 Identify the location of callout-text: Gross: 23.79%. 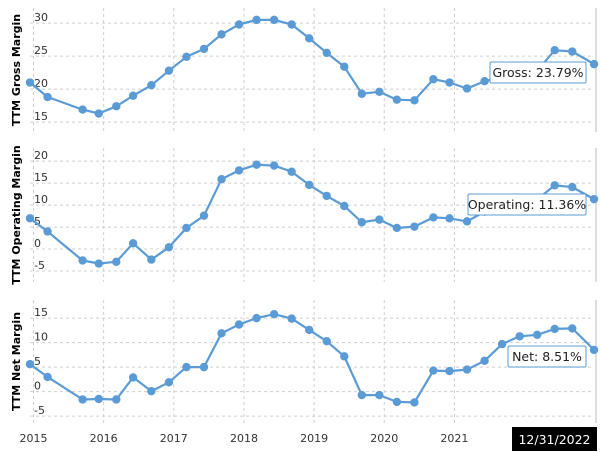
(537, 72).